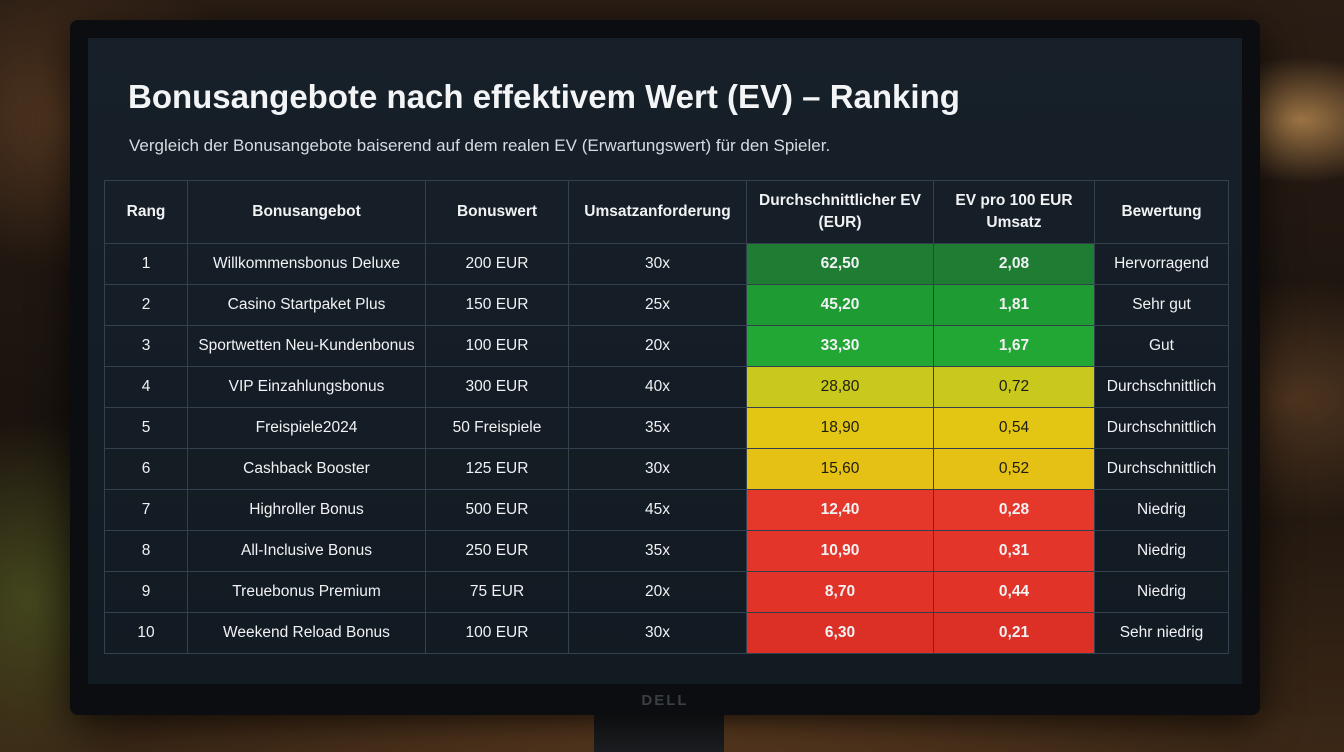 This screenshot has height=752, width=1344. What do you see at coordinates (1014, 387) in the screenshot?
I see `cell-ev-per-100: 0,72` at bounding box center [1014, 387].